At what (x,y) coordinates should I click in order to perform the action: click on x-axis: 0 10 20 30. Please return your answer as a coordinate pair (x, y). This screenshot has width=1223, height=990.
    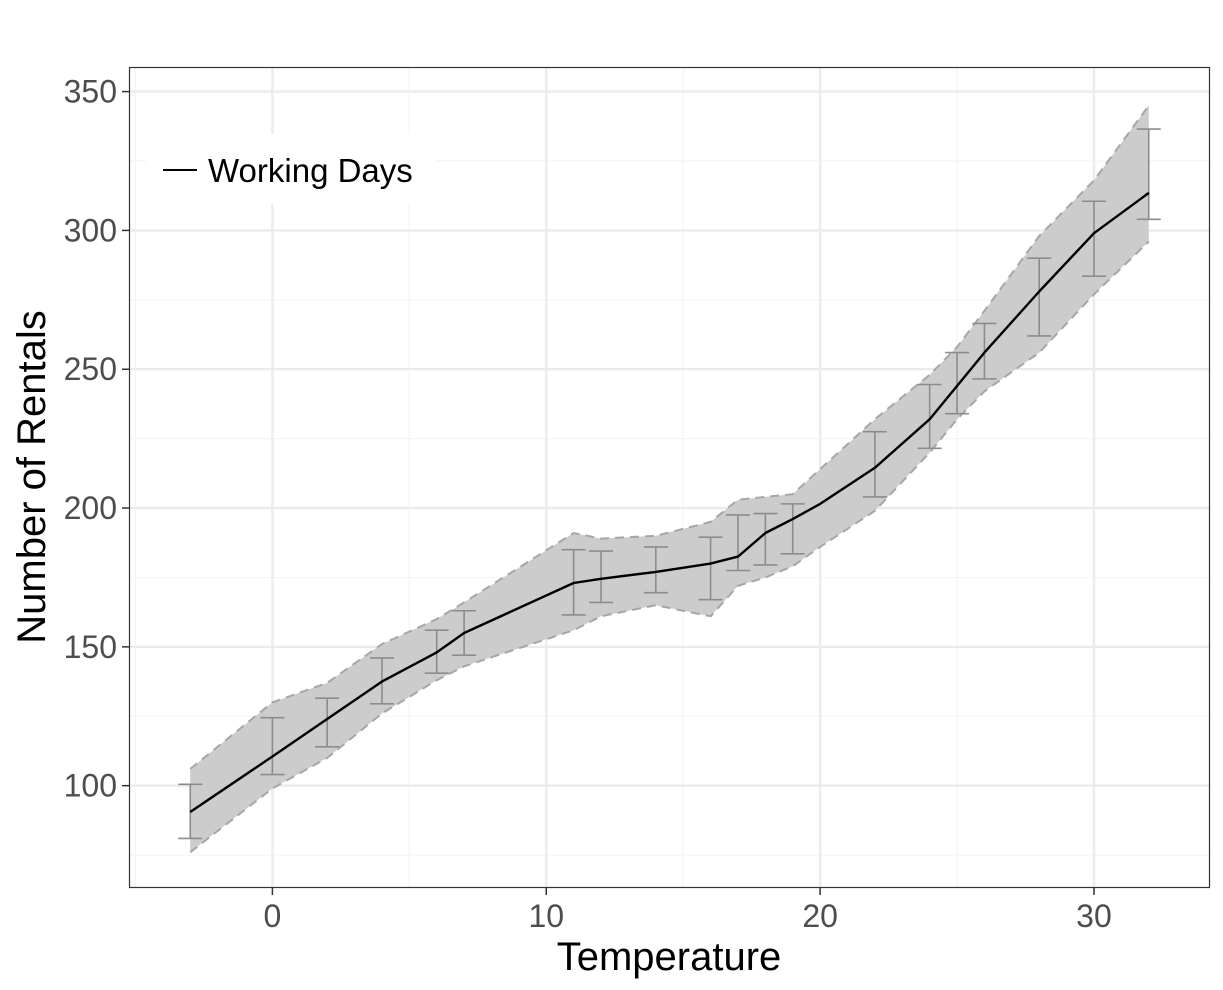
    Looking at the image, I should click on (688, 910).